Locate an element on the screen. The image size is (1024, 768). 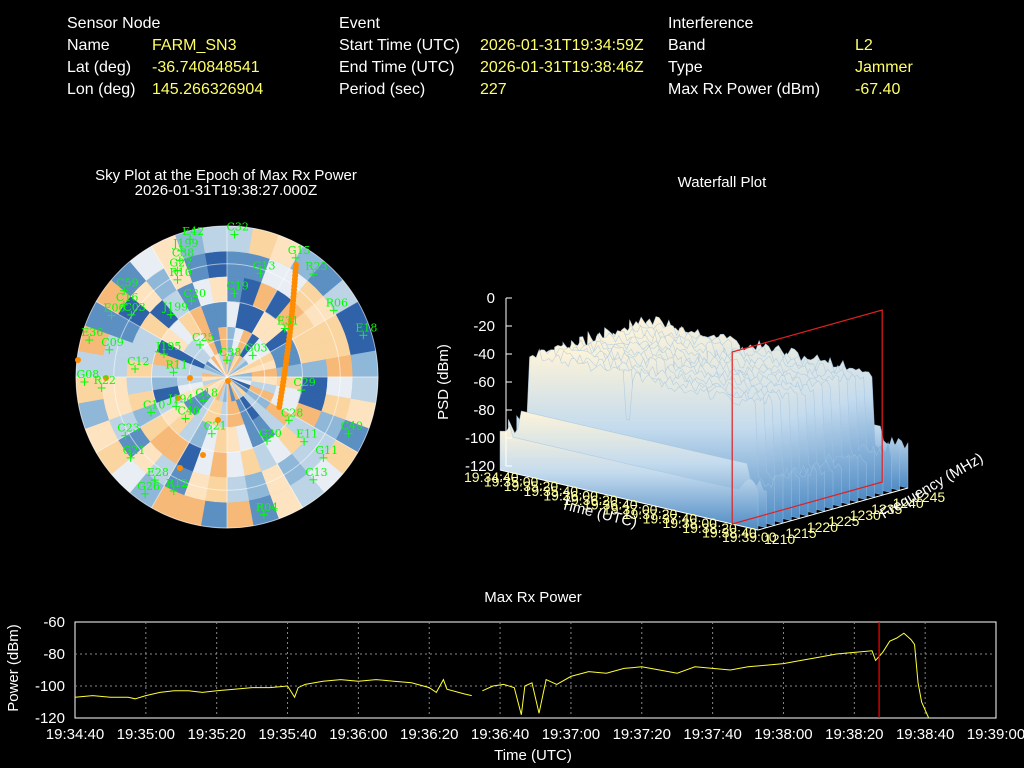
interference-title: Interference is located at coordinates (711, 23).